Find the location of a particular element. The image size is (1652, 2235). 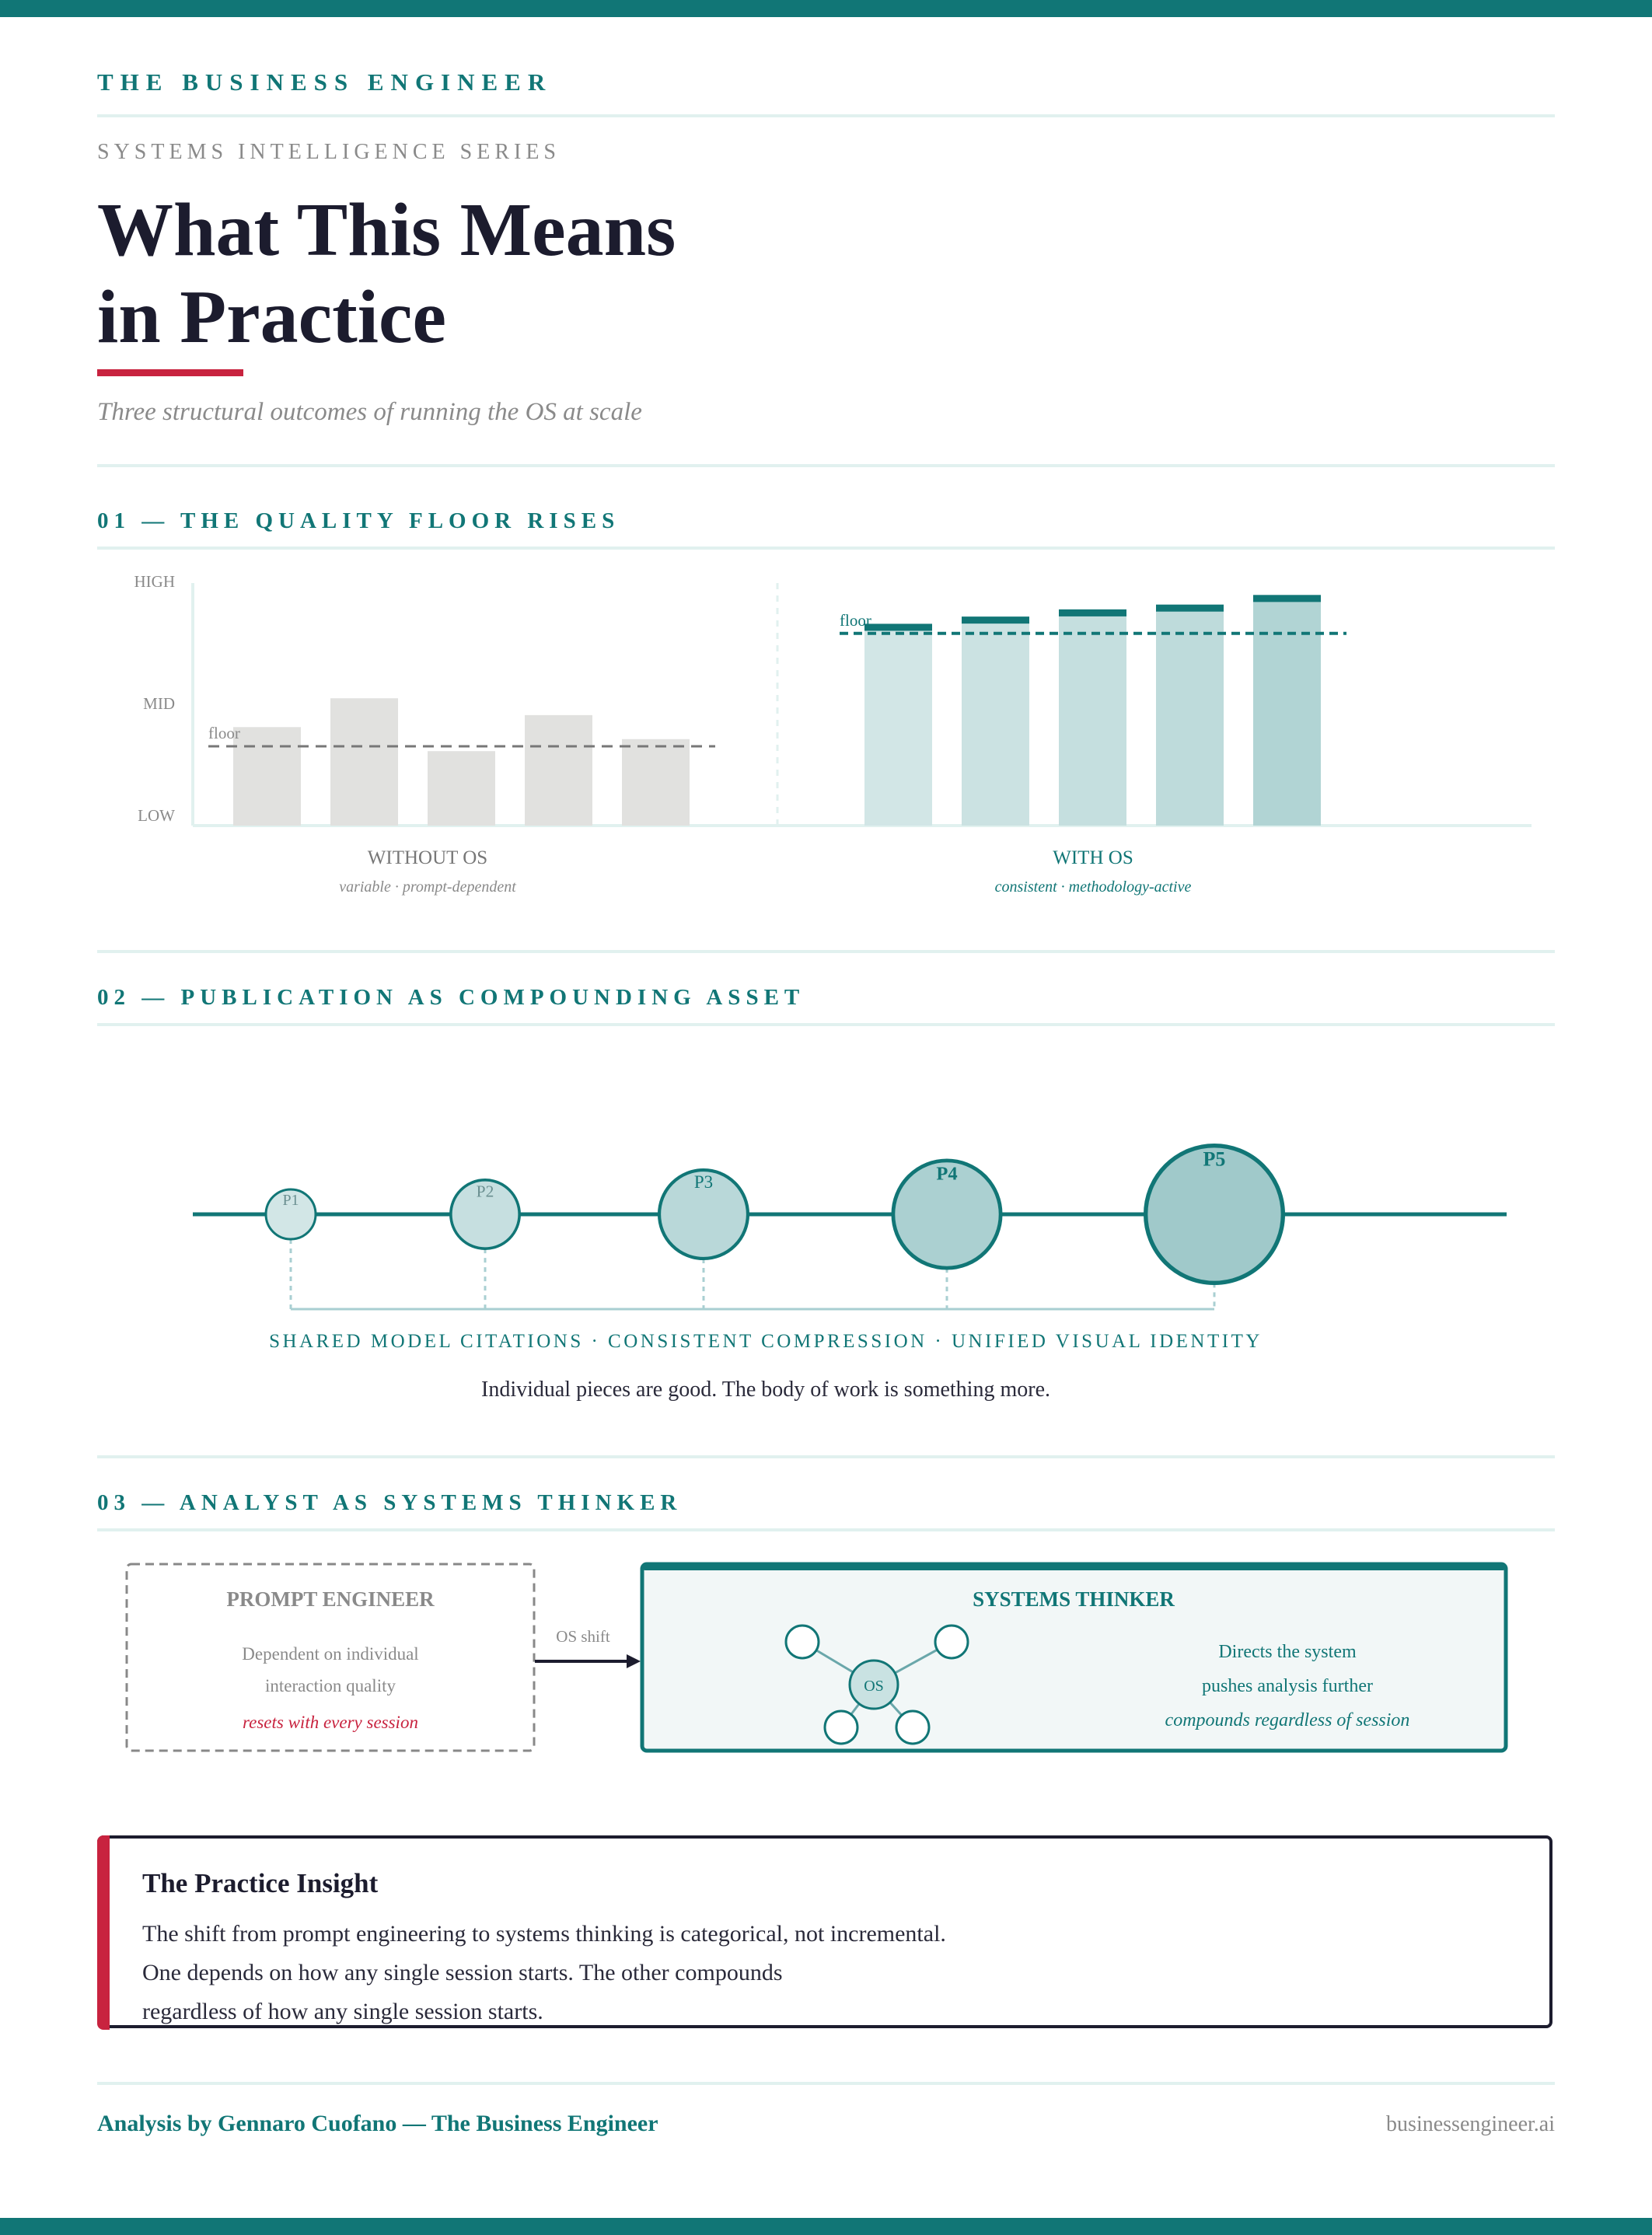

publication-label-p5: P5 is located at coordinates (1214, 1160).